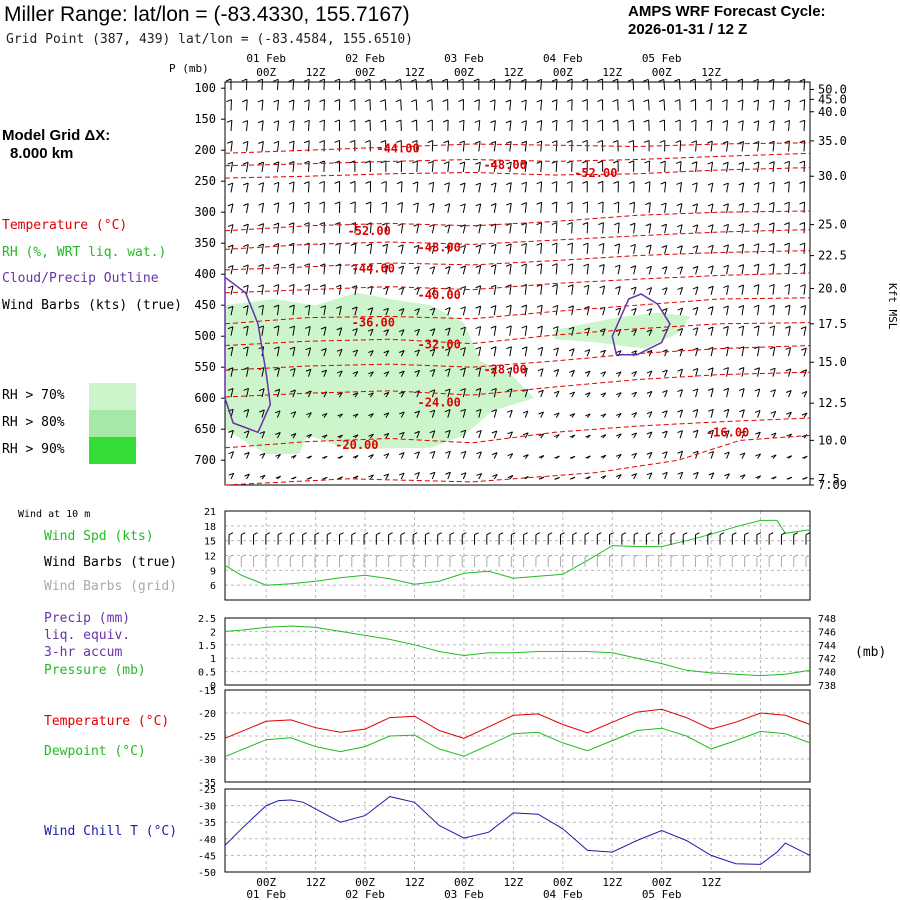 The width and height of the screenshot is (900, 900). Describe the element at coordinates (365, 882) in the screenshot. I see `bottom-tick-label: 00Z` at that location.